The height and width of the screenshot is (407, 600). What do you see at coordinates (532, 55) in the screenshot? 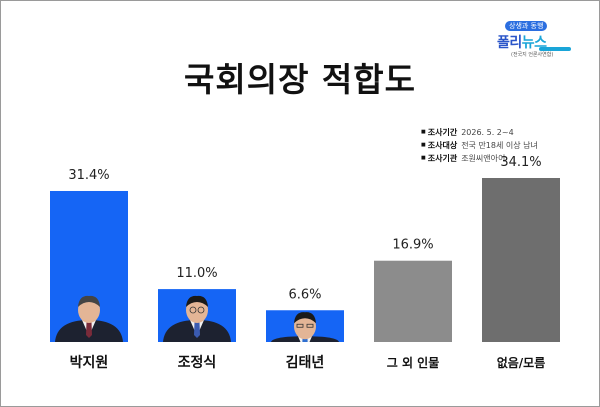
I see `logo-sub: (전국지 언론사연합)` at bounding box center [532, 55].